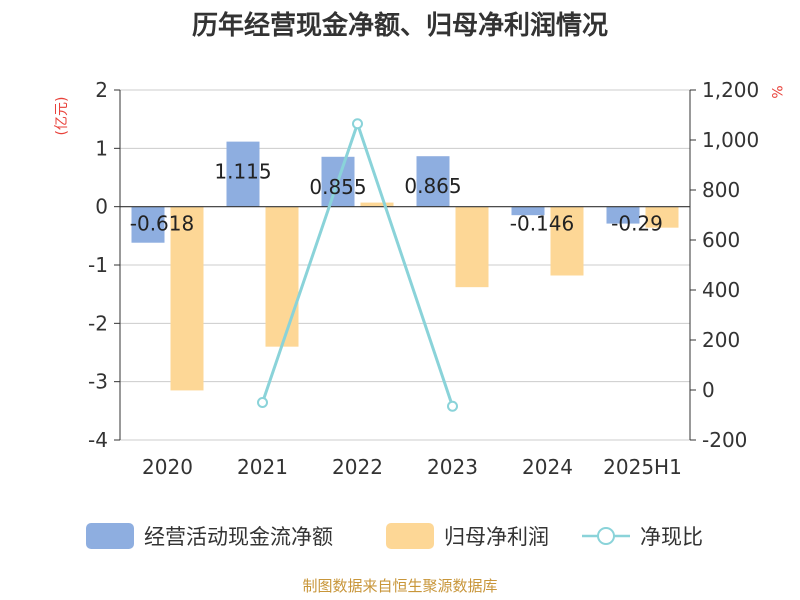 The width and height of the screenshot is (800, 600). I want to click on left-axis-tick-label: -4, so click(98, 440).